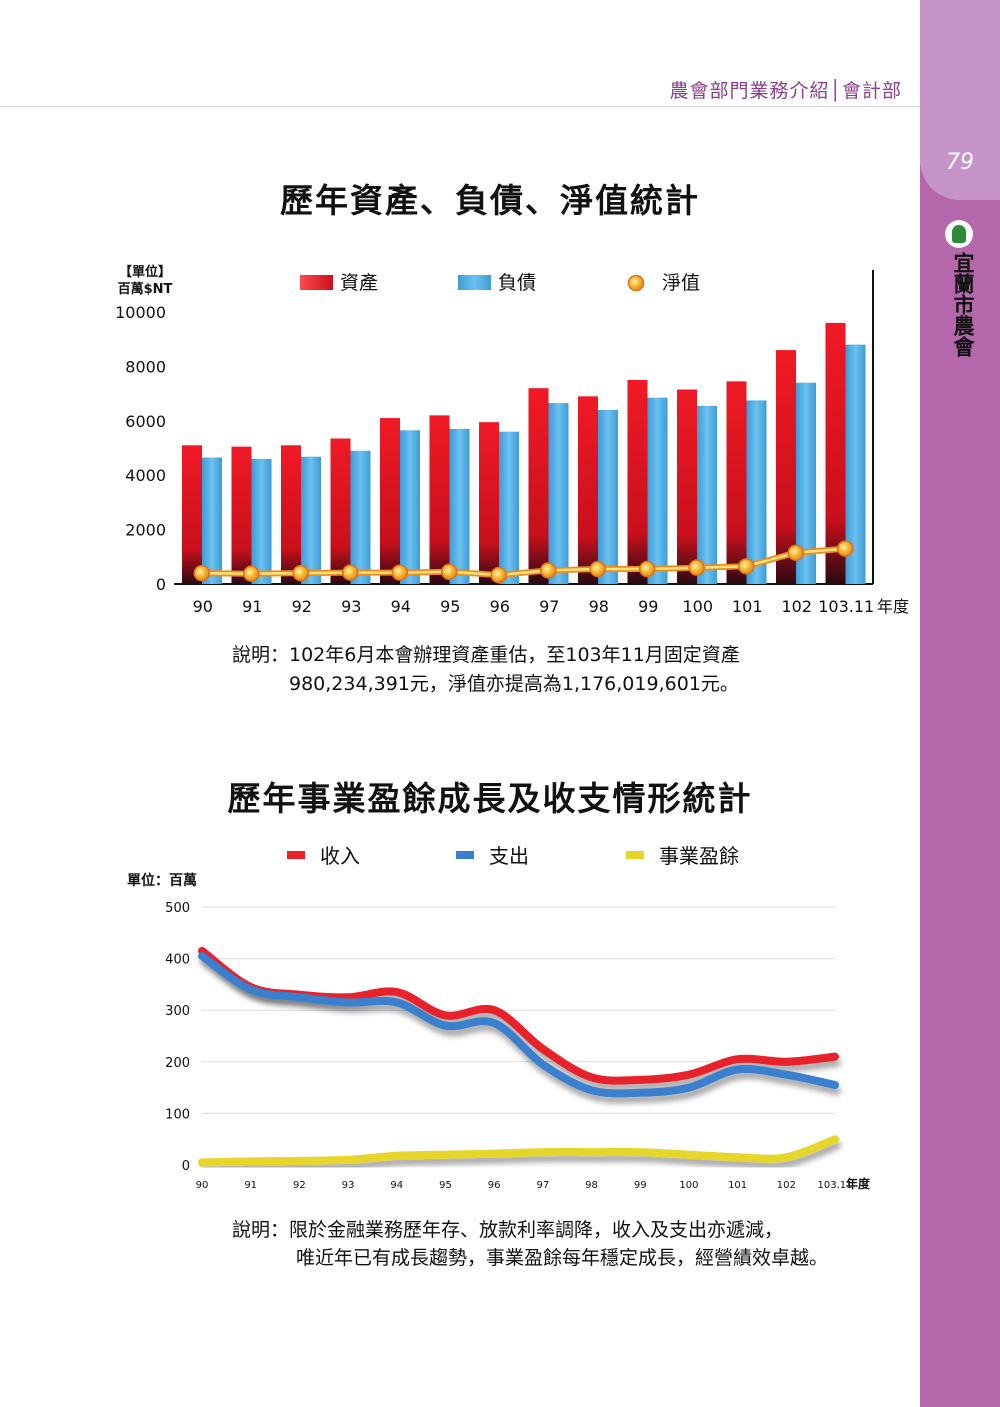 This screenshot has width=1000, height=1407. Describe the element at coordinates (699, 856) in the screenshot. I see `legend-business-surplus-label: 事業盈餘` at that location.